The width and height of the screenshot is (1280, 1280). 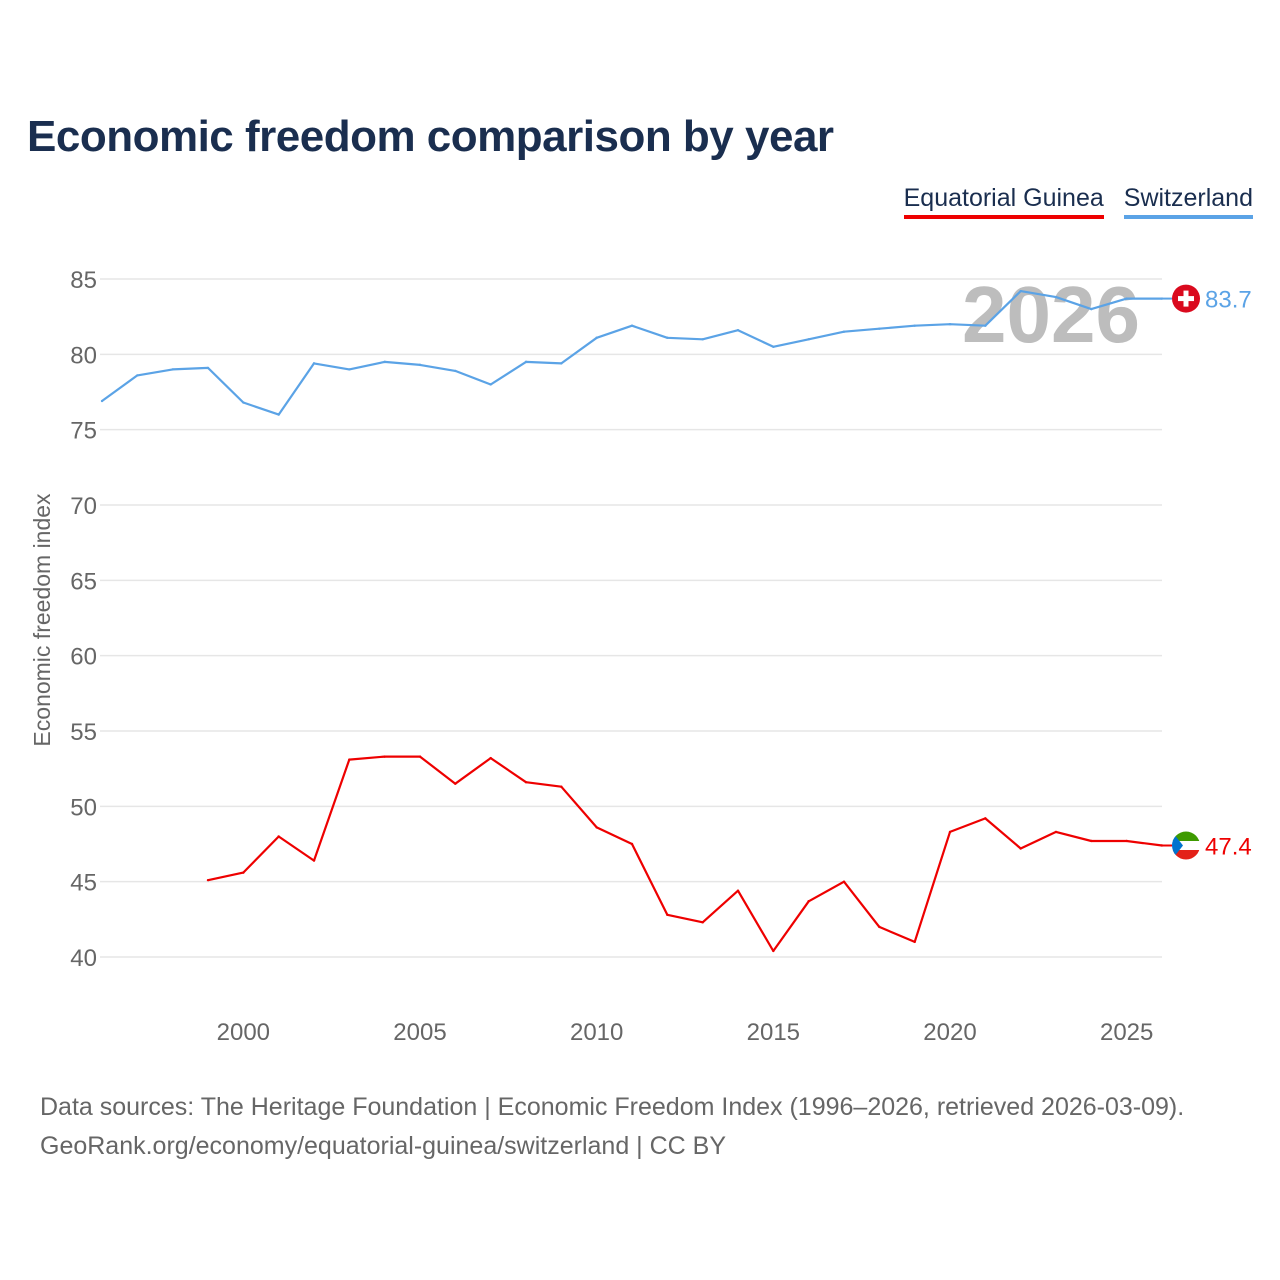 I want to click on y-tick-label: 40, so click(x=83, y=958).